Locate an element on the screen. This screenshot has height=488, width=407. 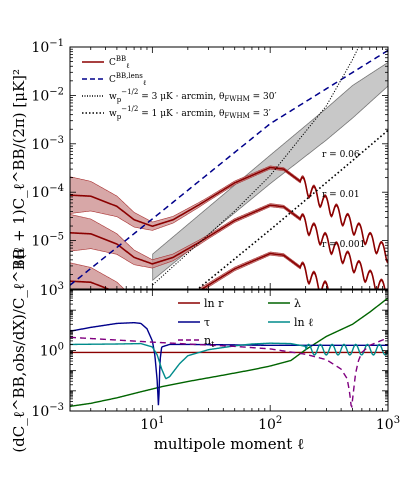
y-tick-label-top: 10⁻⁴ is located at coordinates (47, 192).